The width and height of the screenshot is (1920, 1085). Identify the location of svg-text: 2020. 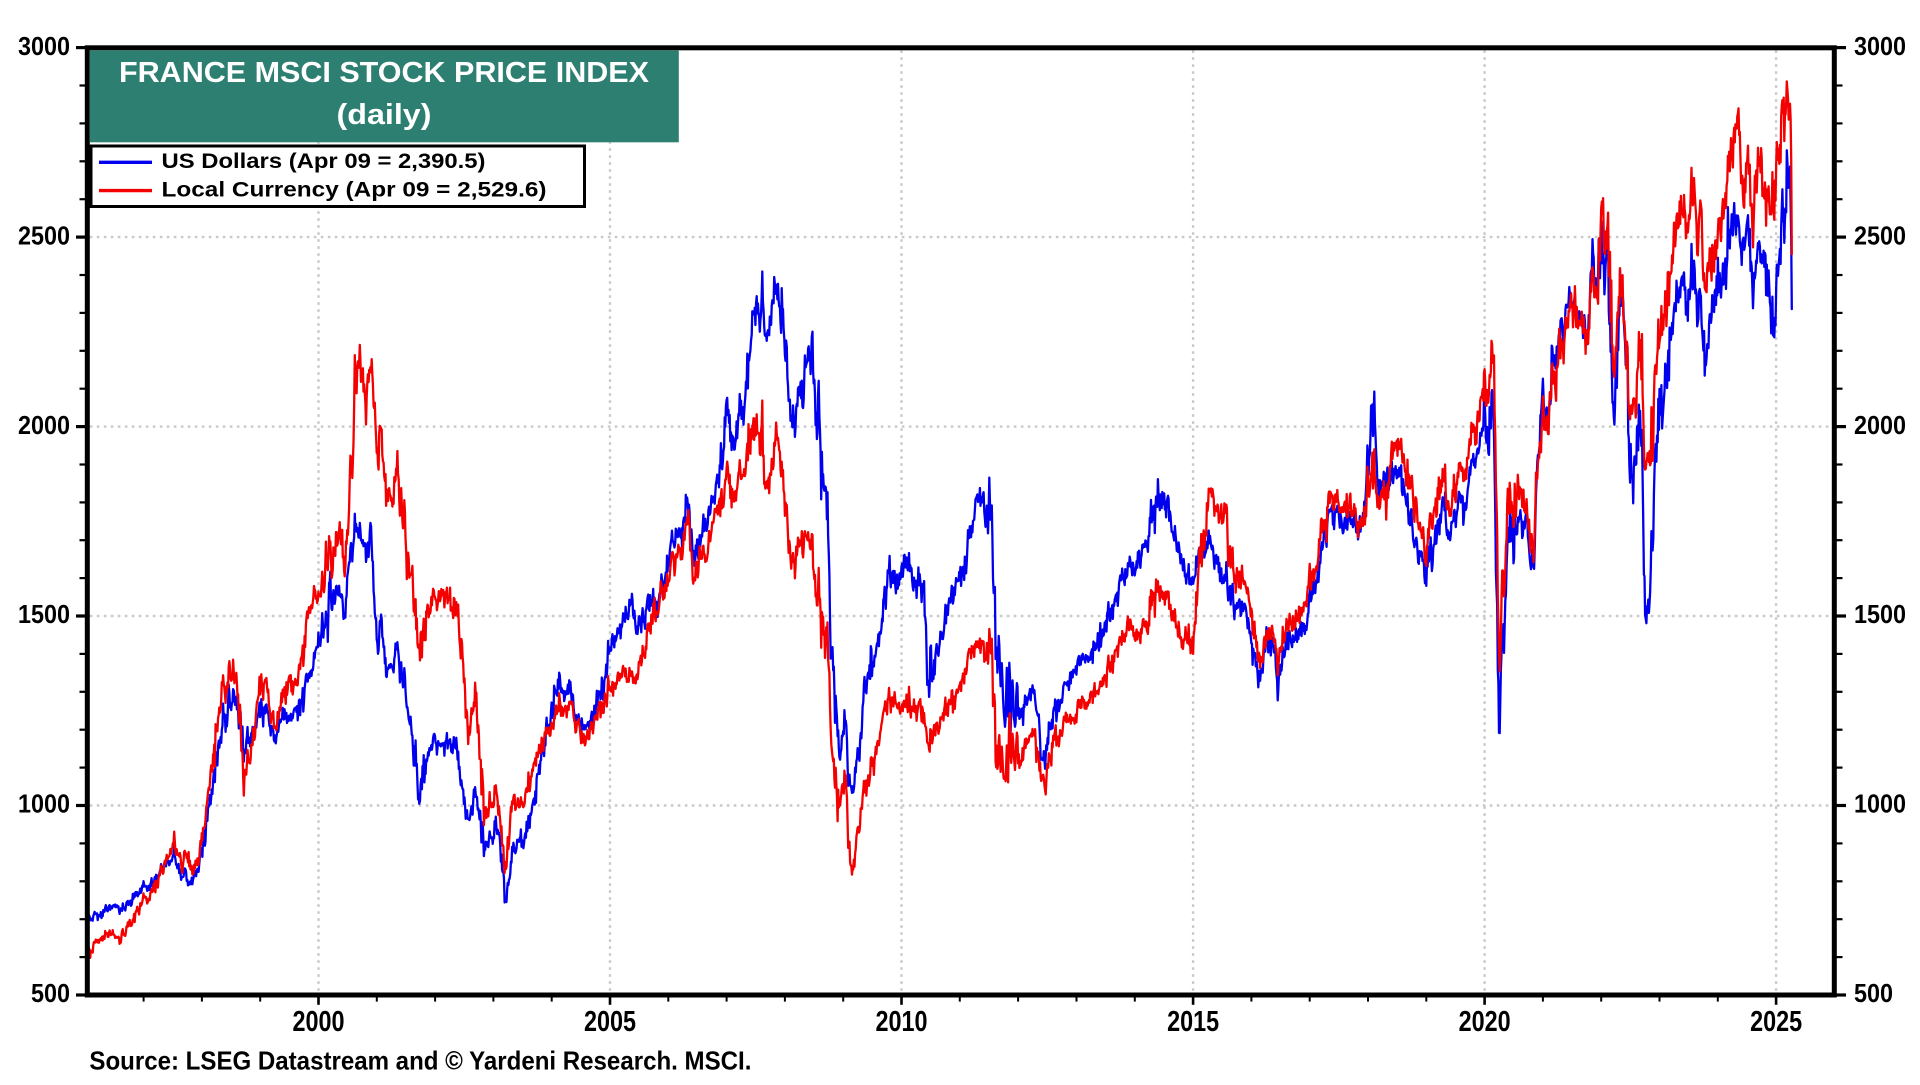
(1485, 1022).